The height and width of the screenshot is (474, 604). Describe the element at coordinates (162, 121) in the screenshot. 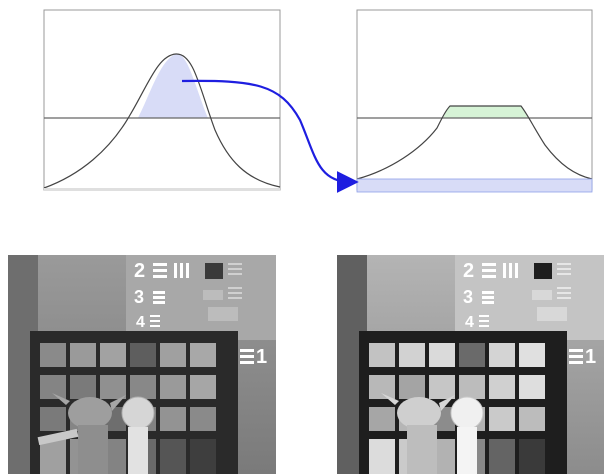

I see `before-histogram-curve` at that location.